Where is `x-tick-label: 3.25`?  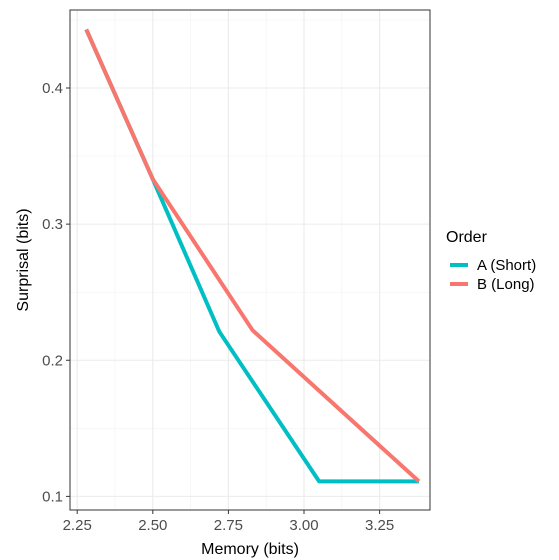 x-tick-label: 3.25 is located at coordinates (379, 525).